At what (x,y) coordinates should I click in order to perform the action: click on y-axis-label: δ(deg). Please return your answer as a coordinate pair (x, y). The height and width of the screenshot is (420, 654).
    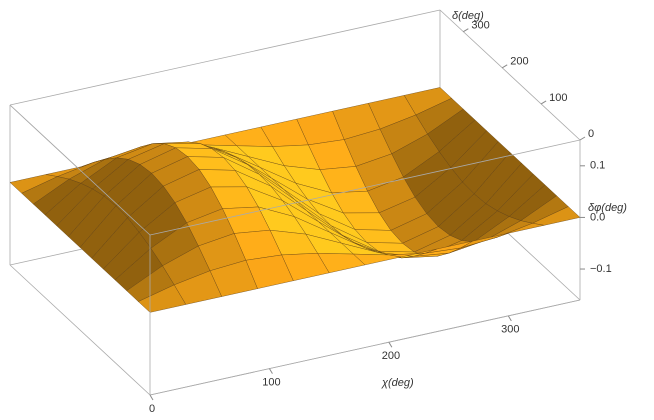
    Looking at the image, I should click on (468, 16).